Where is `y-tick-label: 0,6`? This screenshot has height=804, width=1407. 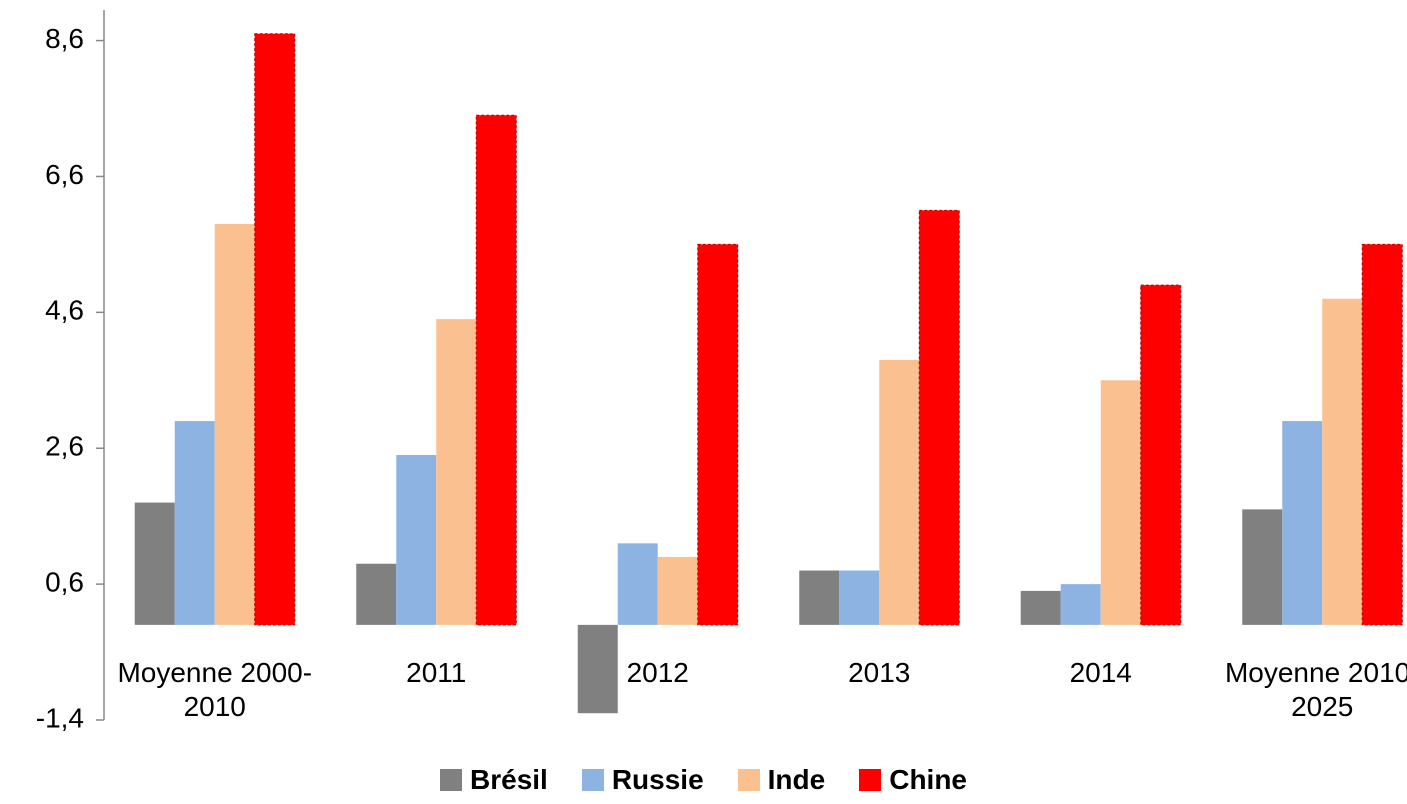
y-tick-label: 0,6 is located at coordinates (64, 582).